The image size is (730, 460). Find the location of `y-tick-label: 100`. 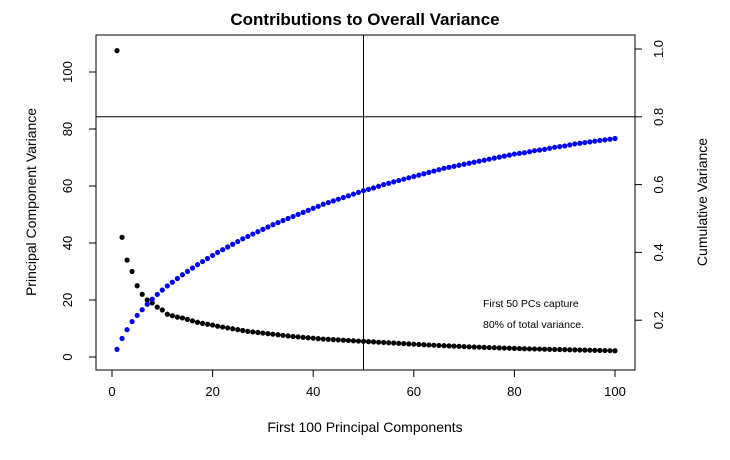

y-tick-label: 100 is located at coordinates (67, 72).